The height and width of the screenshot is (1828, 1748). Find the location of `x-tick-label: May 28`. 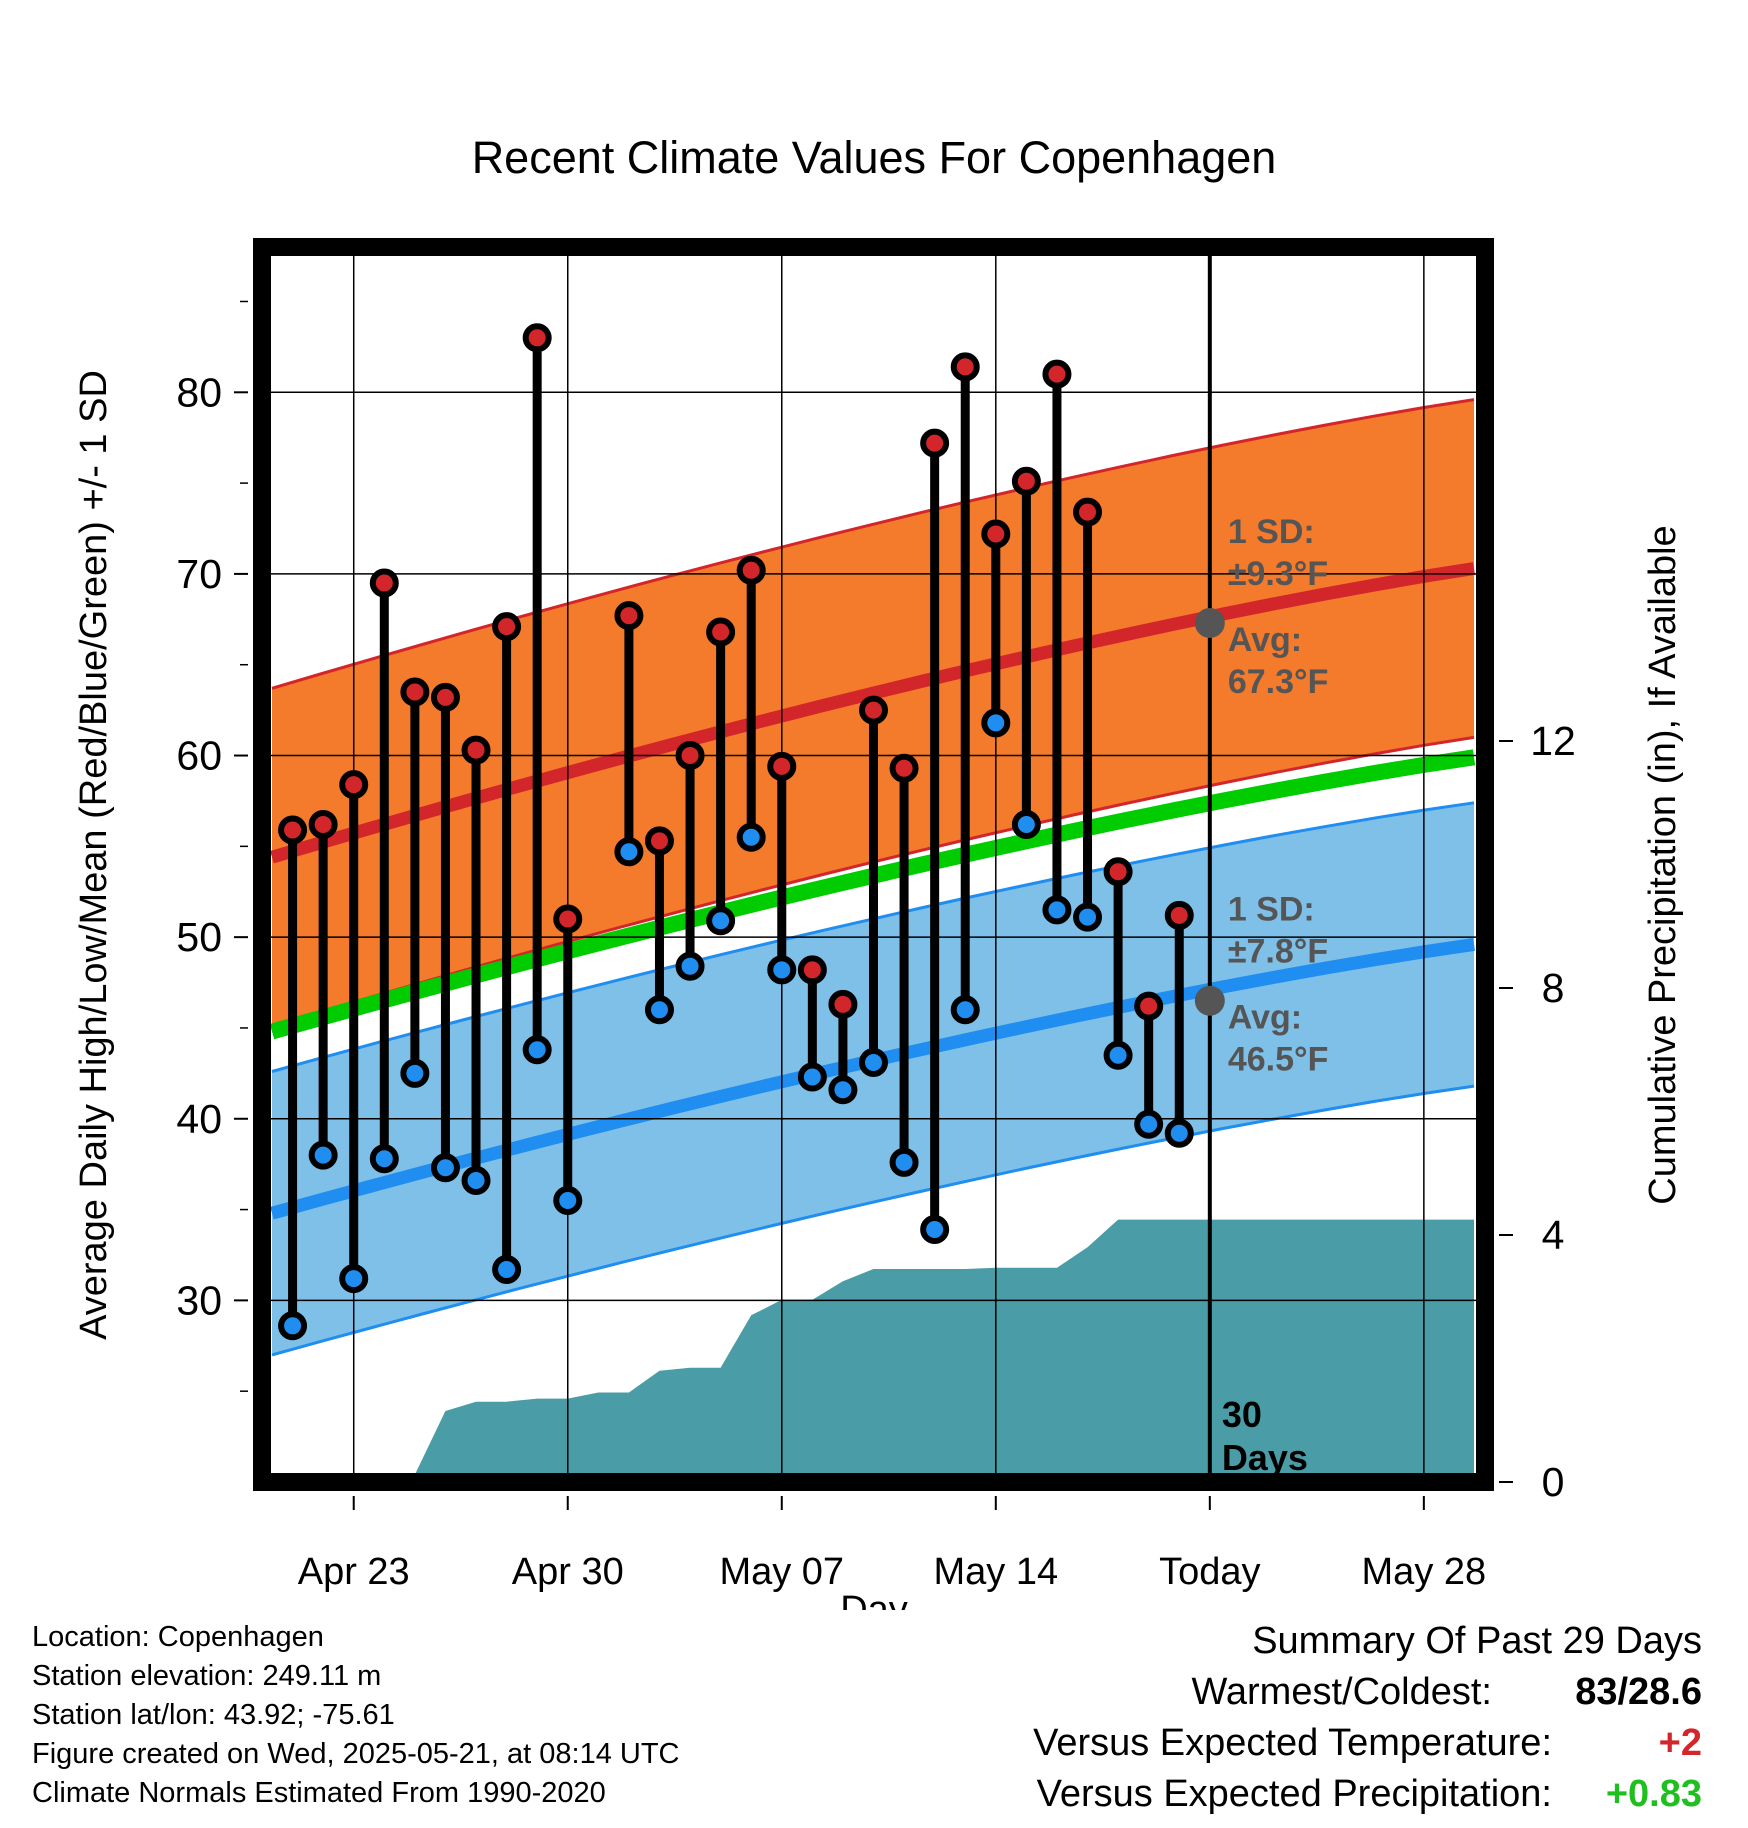

x-tick-label: May 28 is located at coordinates (1424, 1572).